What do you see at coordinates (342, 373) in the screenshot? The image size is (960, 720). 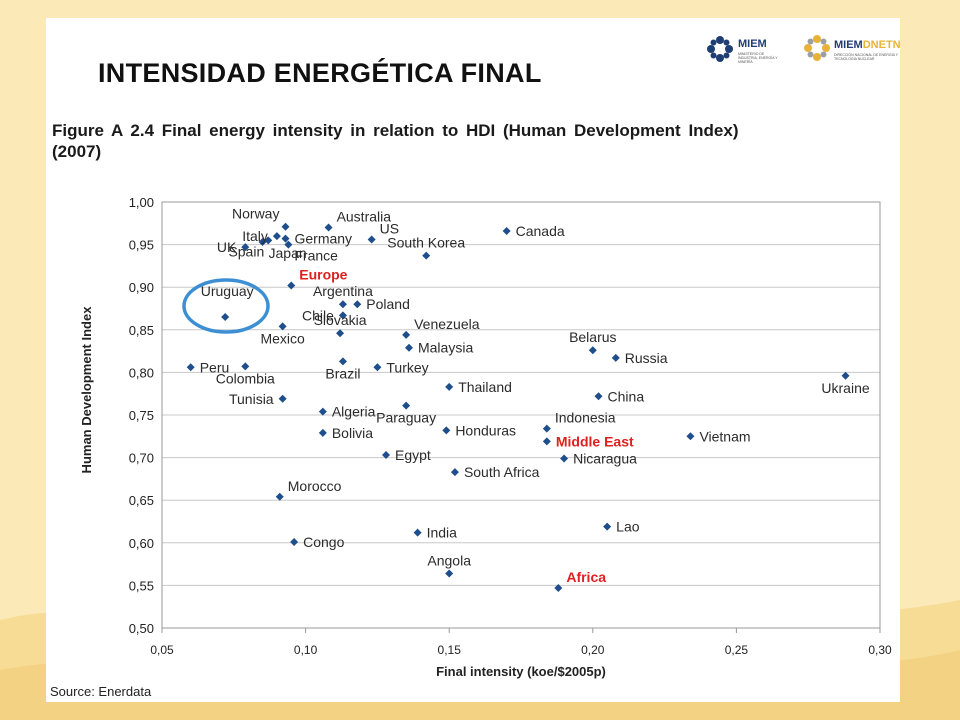 I see `label-brazil: Brazil` at bounding box center [342, 373].